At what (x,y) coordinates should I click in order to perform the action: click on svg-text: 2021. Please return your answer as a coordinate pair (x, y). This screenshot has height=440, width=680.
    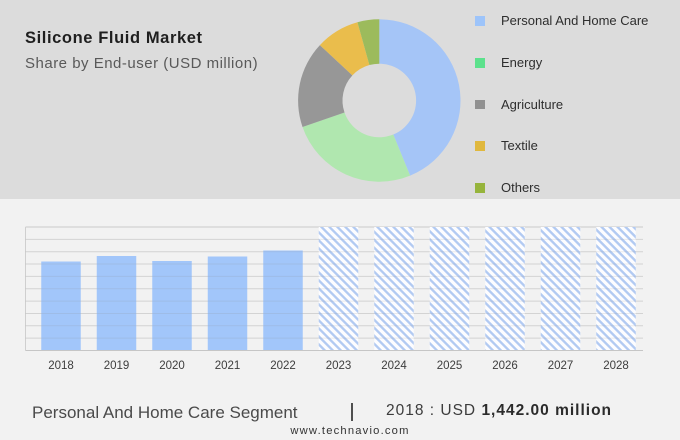
    Looking at the image, I should click on (228, 366).